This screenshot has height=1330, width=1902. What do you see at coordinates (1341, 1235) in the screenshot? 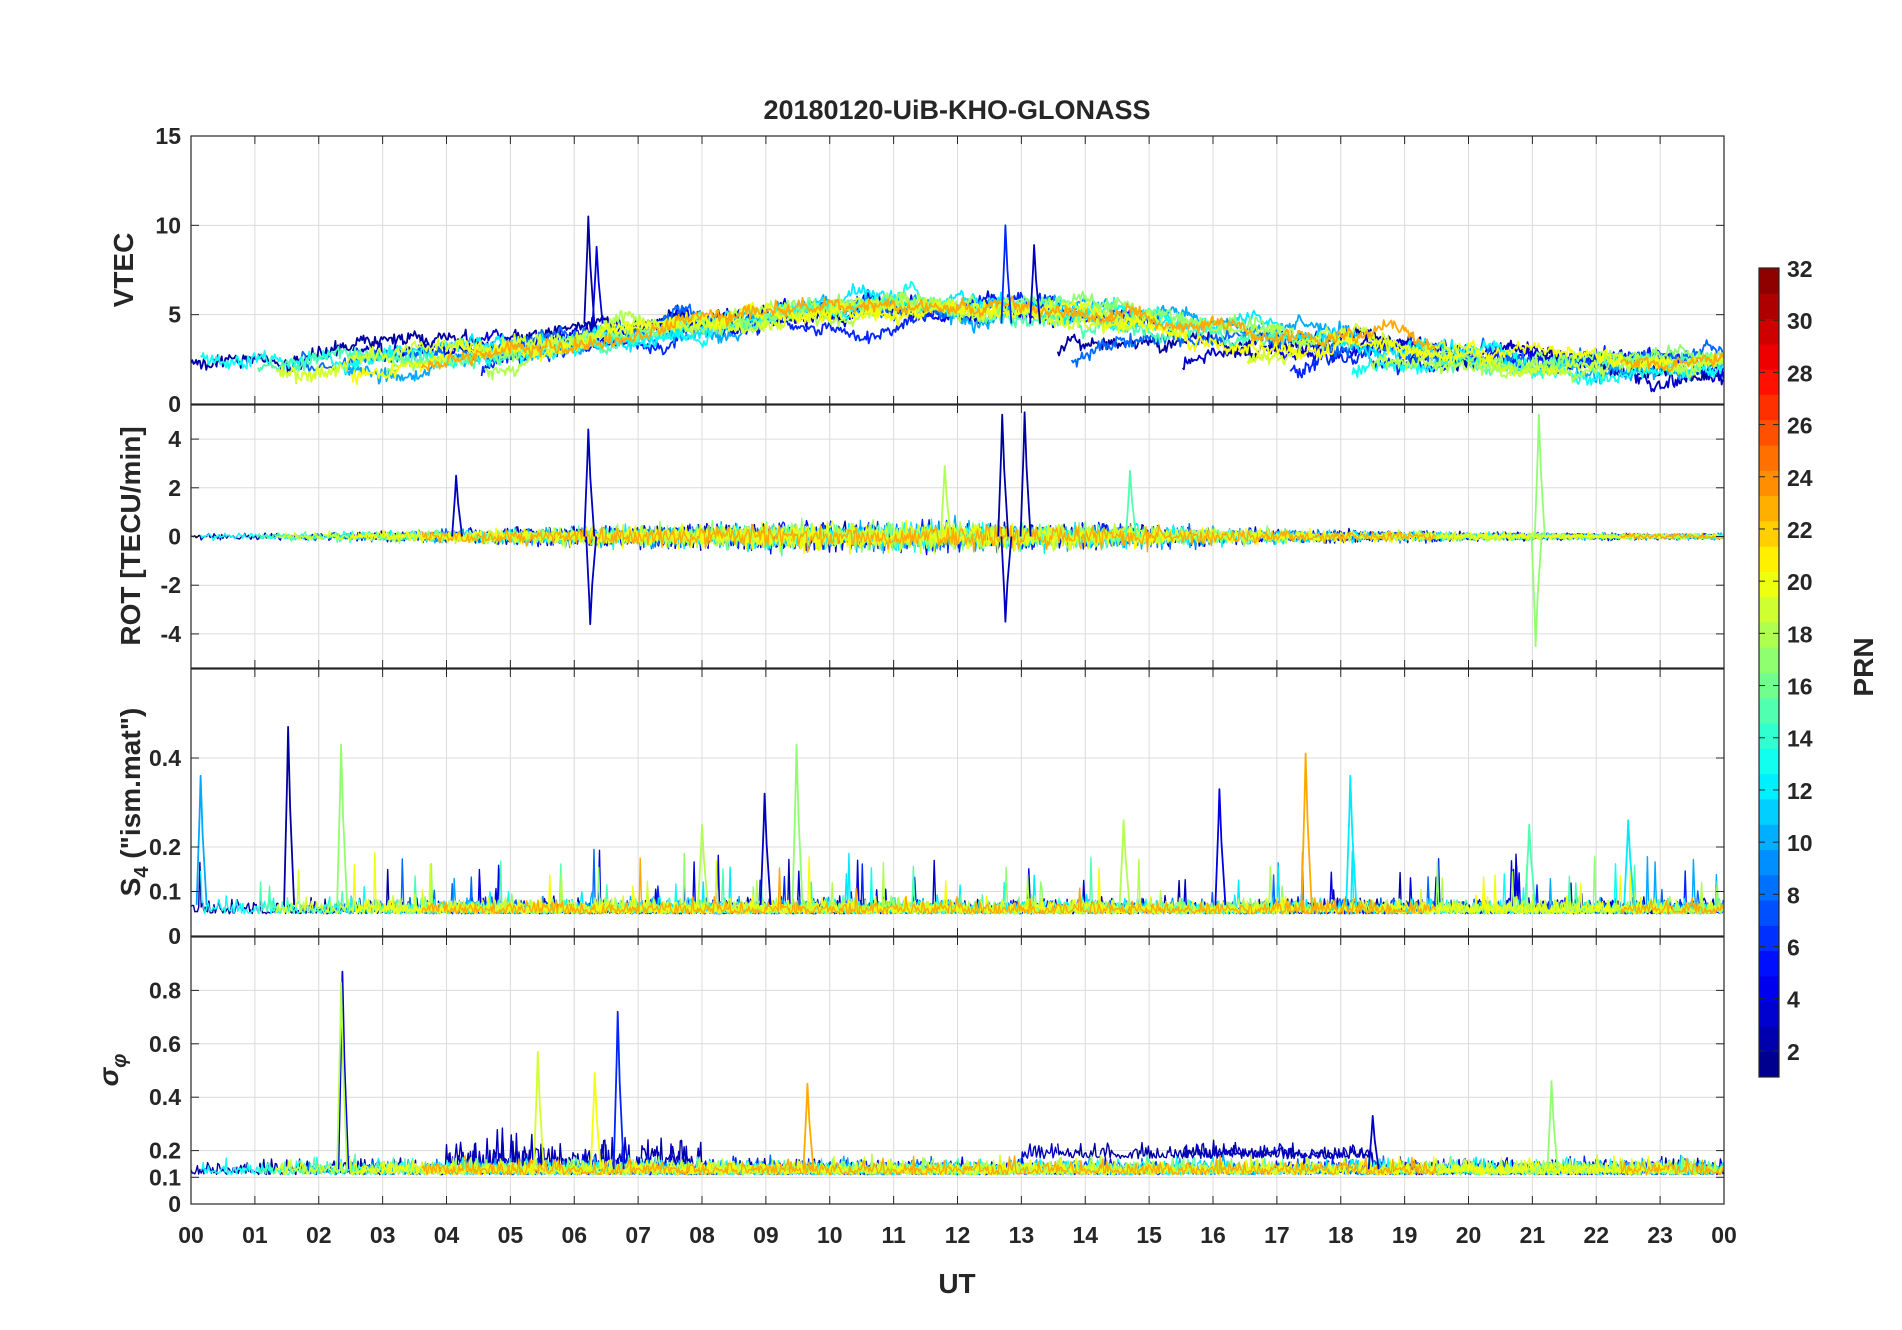
I see `x-tick-label: 18` at bounding box center [1341, 1235].